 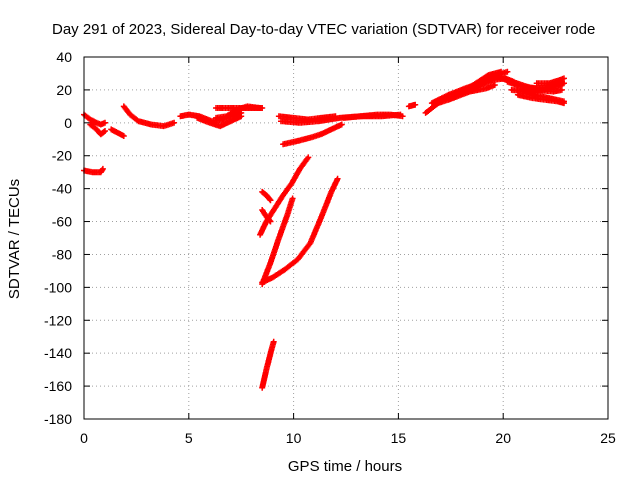 I want to click on x-tick-label: 20, so click(x=503, y=438).